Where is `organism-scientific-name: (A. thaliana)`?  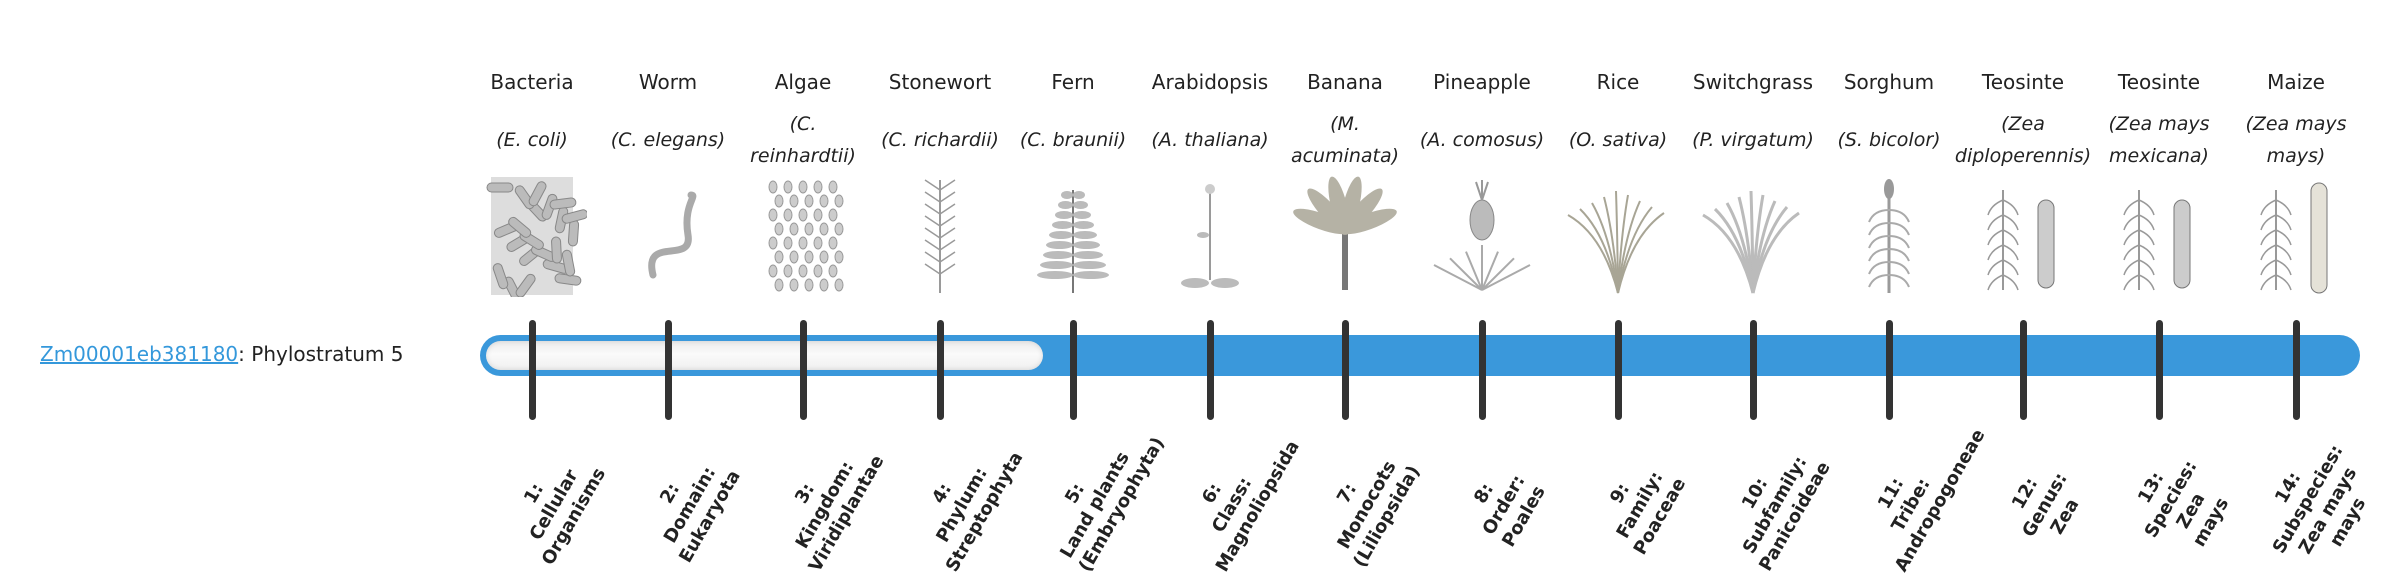
organism-scientific-name: (A. thaliana) is located at coordinates (1210, 140).